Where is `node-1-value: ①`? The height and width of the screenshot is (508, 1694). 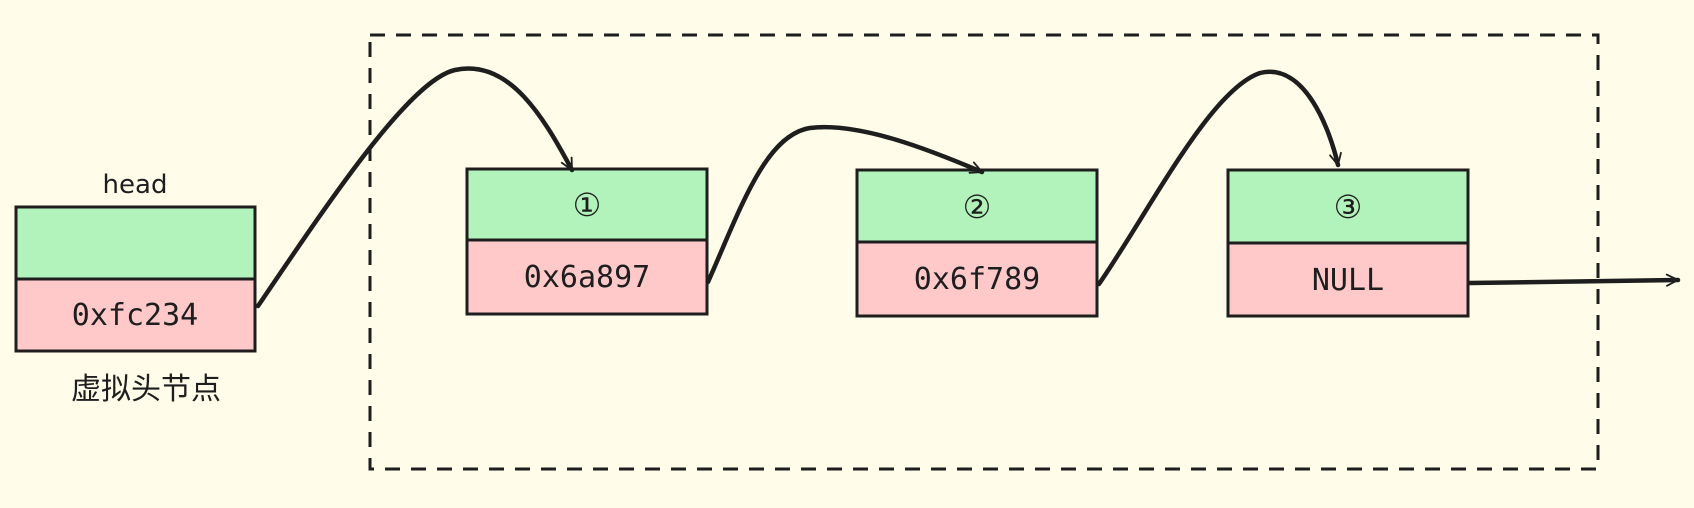
node-1-value: ① is located at coordinates (587, 205).